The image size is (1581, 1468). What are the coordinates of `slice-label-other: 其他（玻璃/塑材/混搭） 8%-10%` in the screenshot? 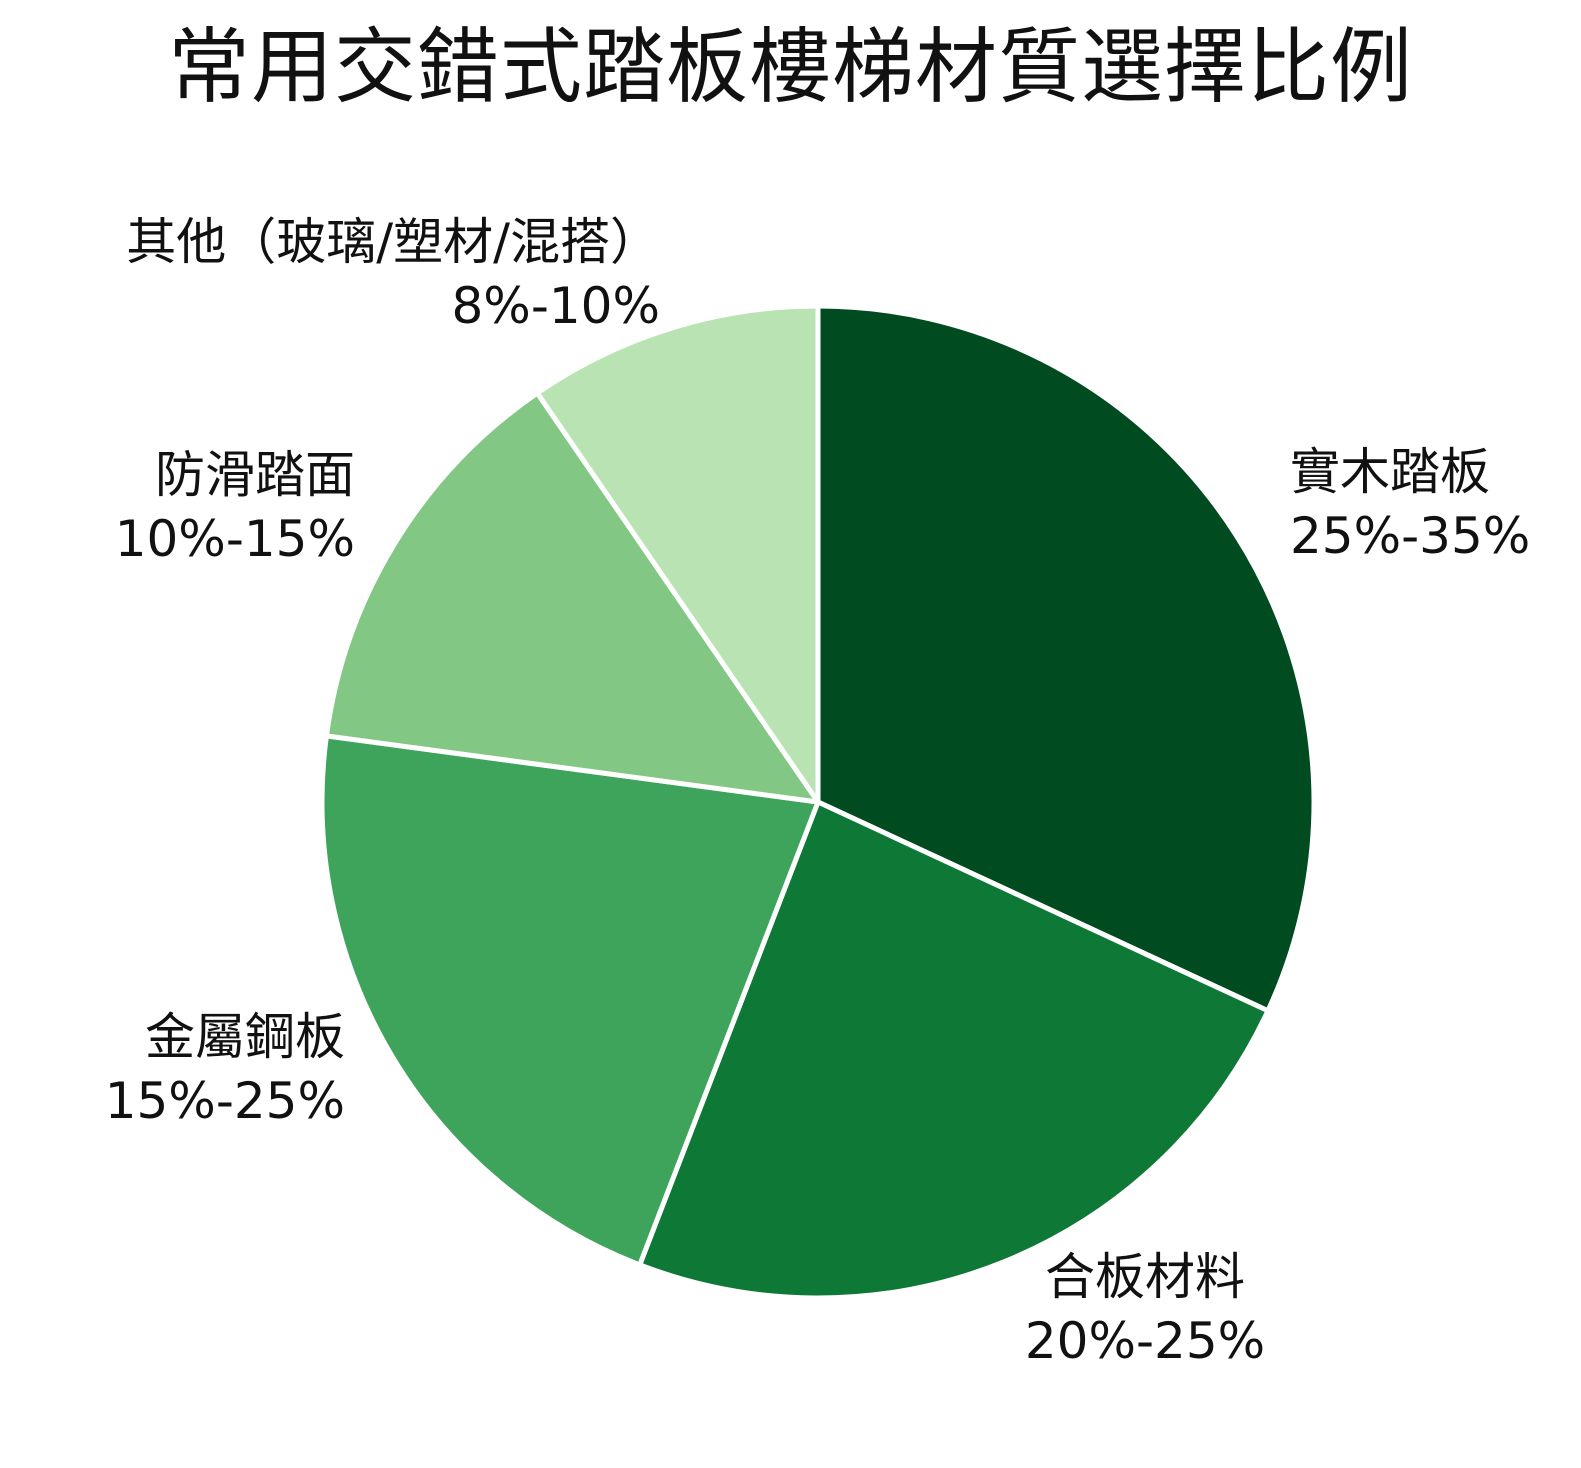 It's located at (340, 274).